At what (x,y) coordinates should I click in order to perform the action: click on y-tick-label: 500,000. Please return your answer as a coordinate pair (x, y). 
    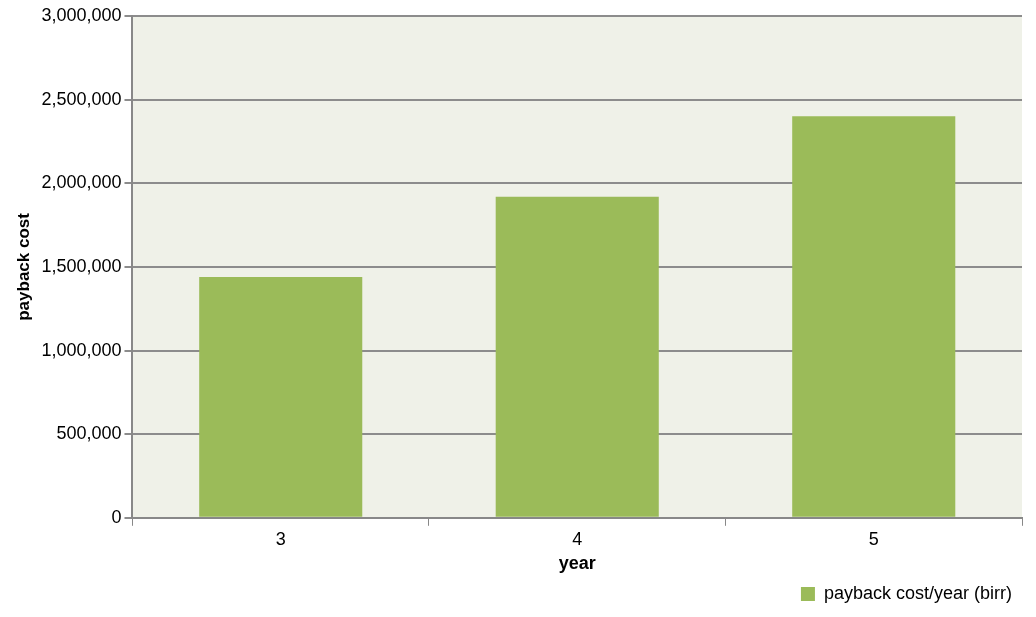
    Looking at the image, I should click on (89, 433).